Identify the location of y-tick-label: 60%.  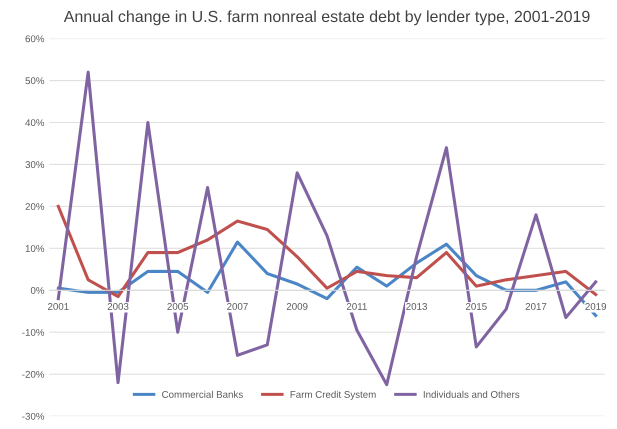
(35, 38).